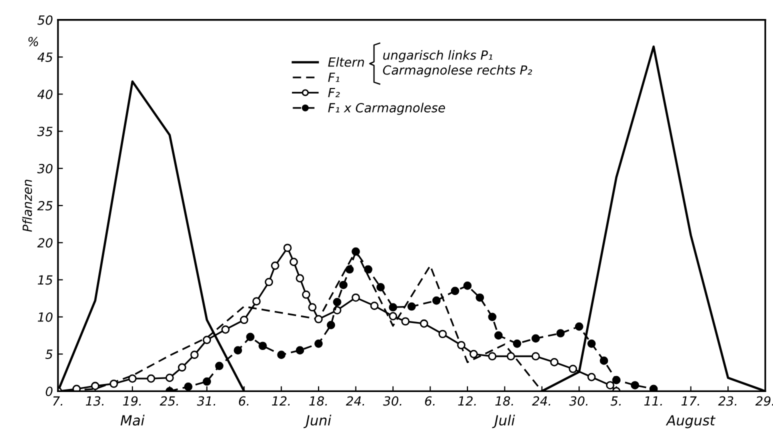 This screenshot has width=773, height=442. Describe the element at coordinates (132, 420) in the screenshot. I see `text: Mai` at that location.